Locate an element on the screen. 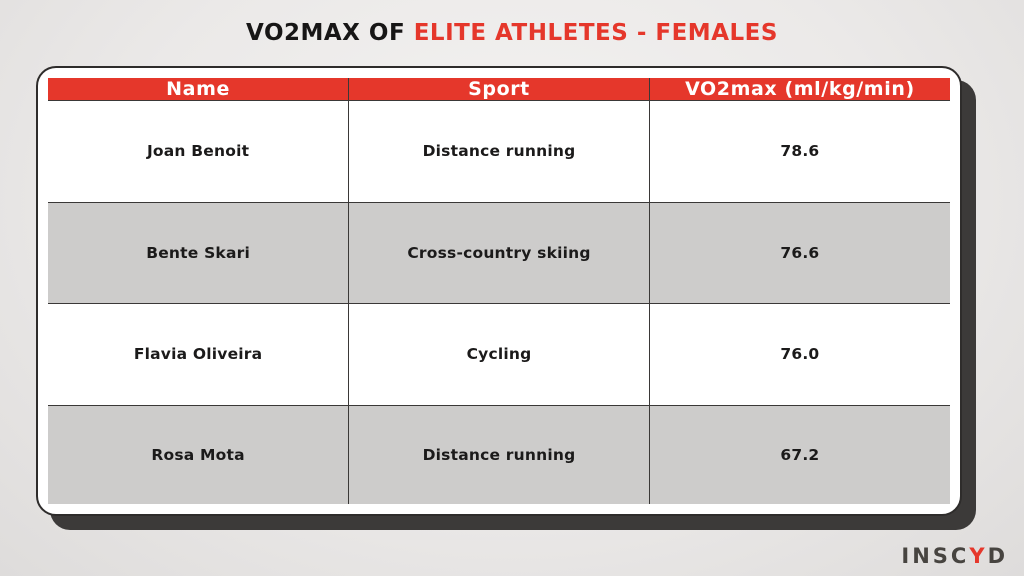  column-header-vo2max: VO2max (ml/kg/min) is located at coordinates (799, 89).